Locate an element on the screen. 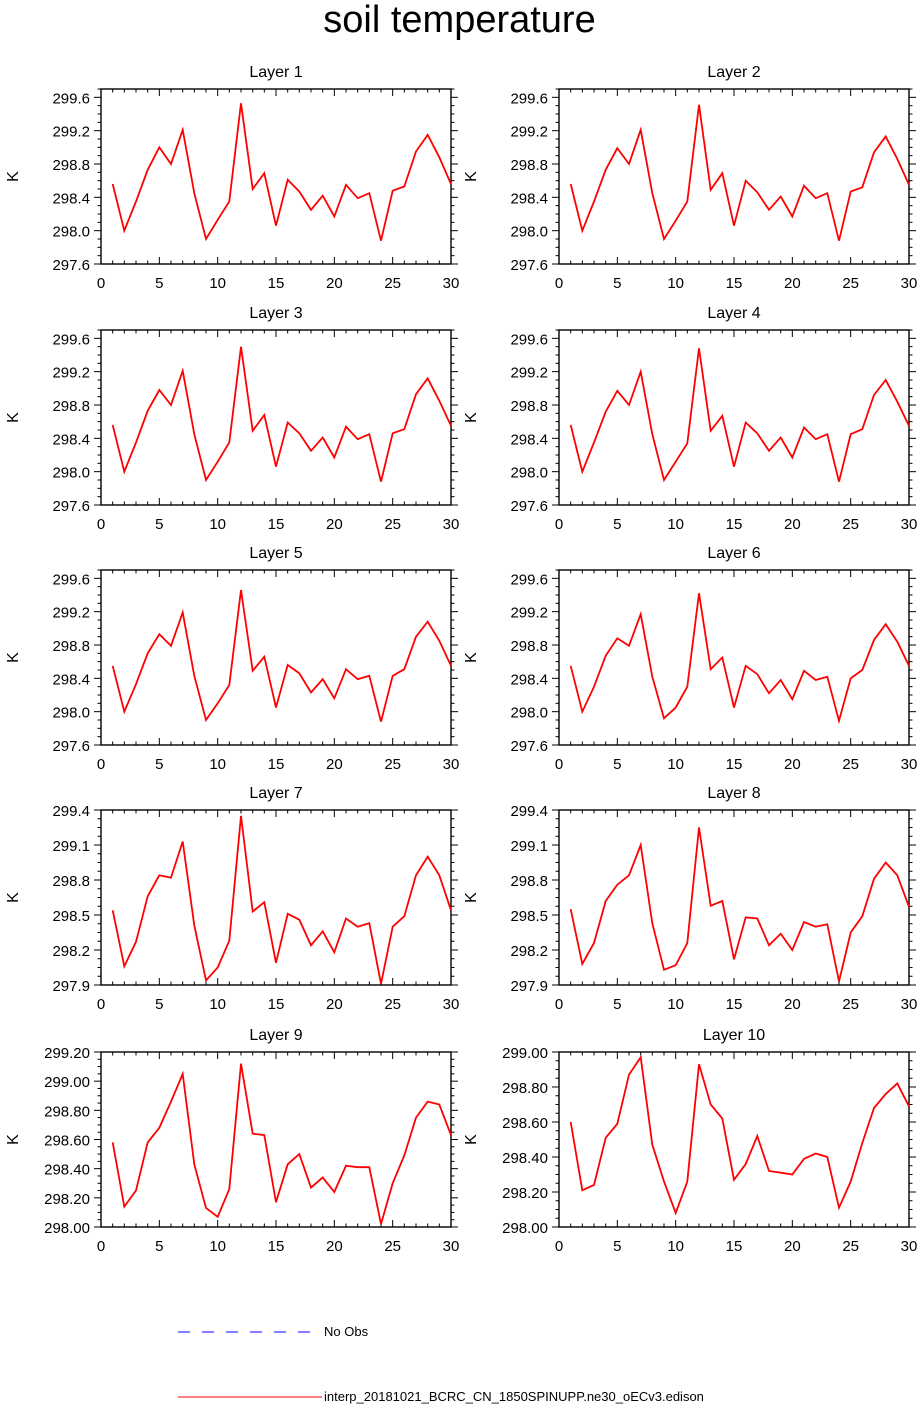 The image size is (919, 1406). panel-title: Layer 8 is located at coordinates (733, 793).